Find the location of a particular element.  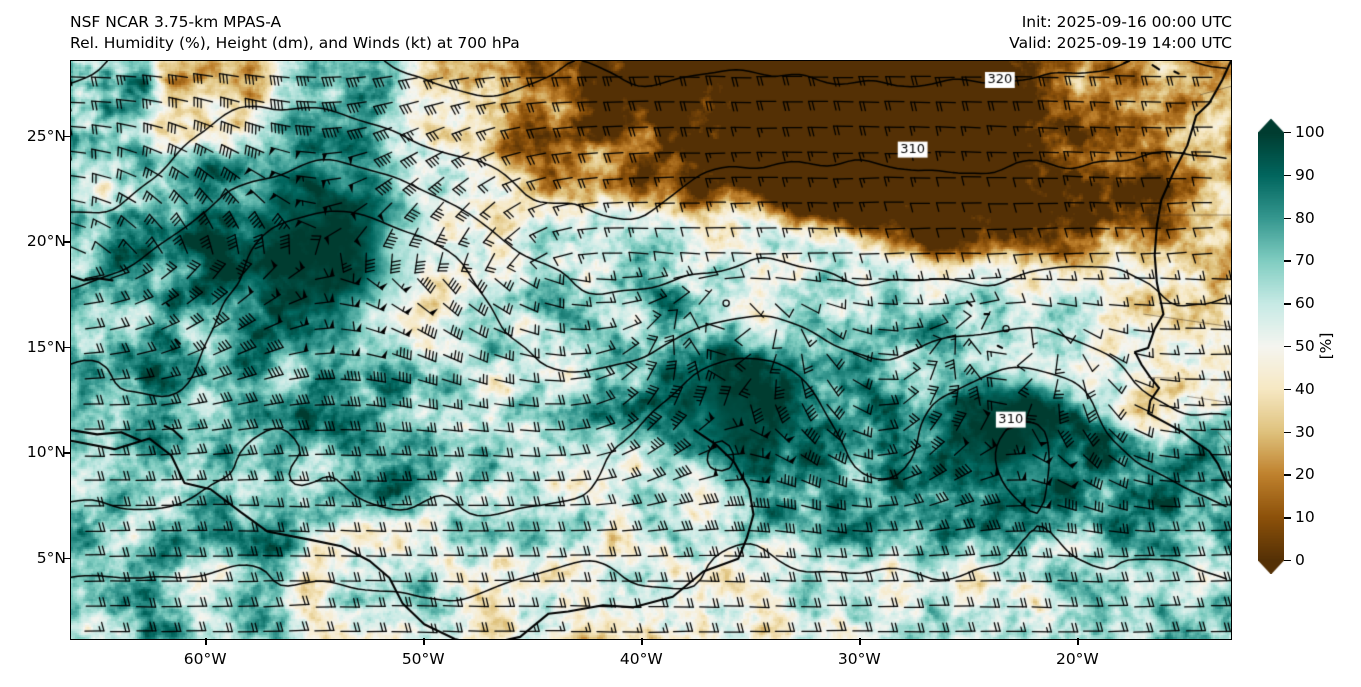

model-name: NSF NCAR 3.75-km MPAS-A is located at coordinates (176, 22).